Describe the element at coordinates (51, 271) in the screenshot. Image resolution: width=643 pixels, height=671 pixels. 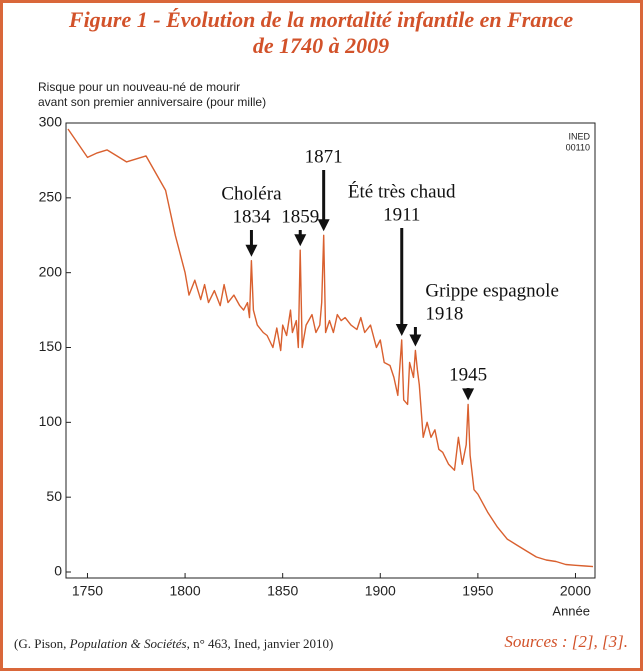
I see `y-tick-label: 200` at that location.